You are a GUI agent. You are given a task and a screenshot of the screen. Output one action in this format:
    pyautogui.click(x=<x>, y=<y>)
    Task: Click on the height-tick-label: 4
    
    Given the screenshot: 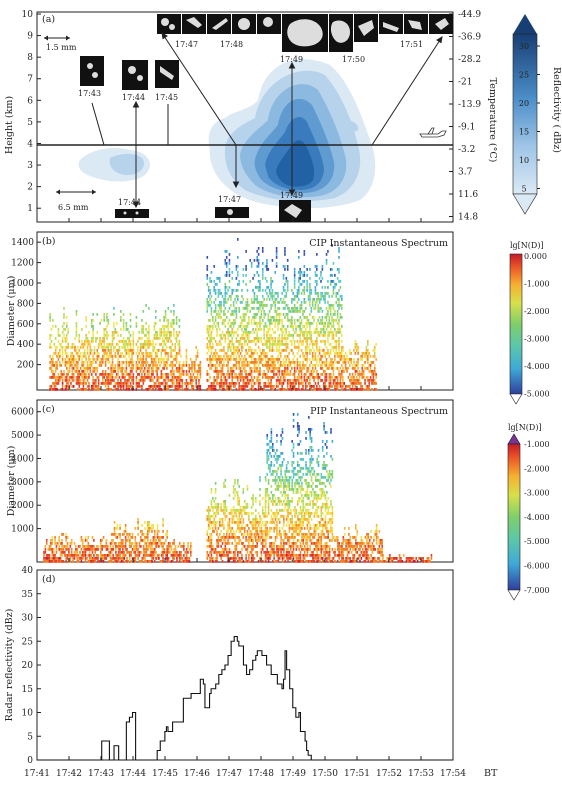 What is the action you would take?
    pyautogui.click(x=30, y=144)
    